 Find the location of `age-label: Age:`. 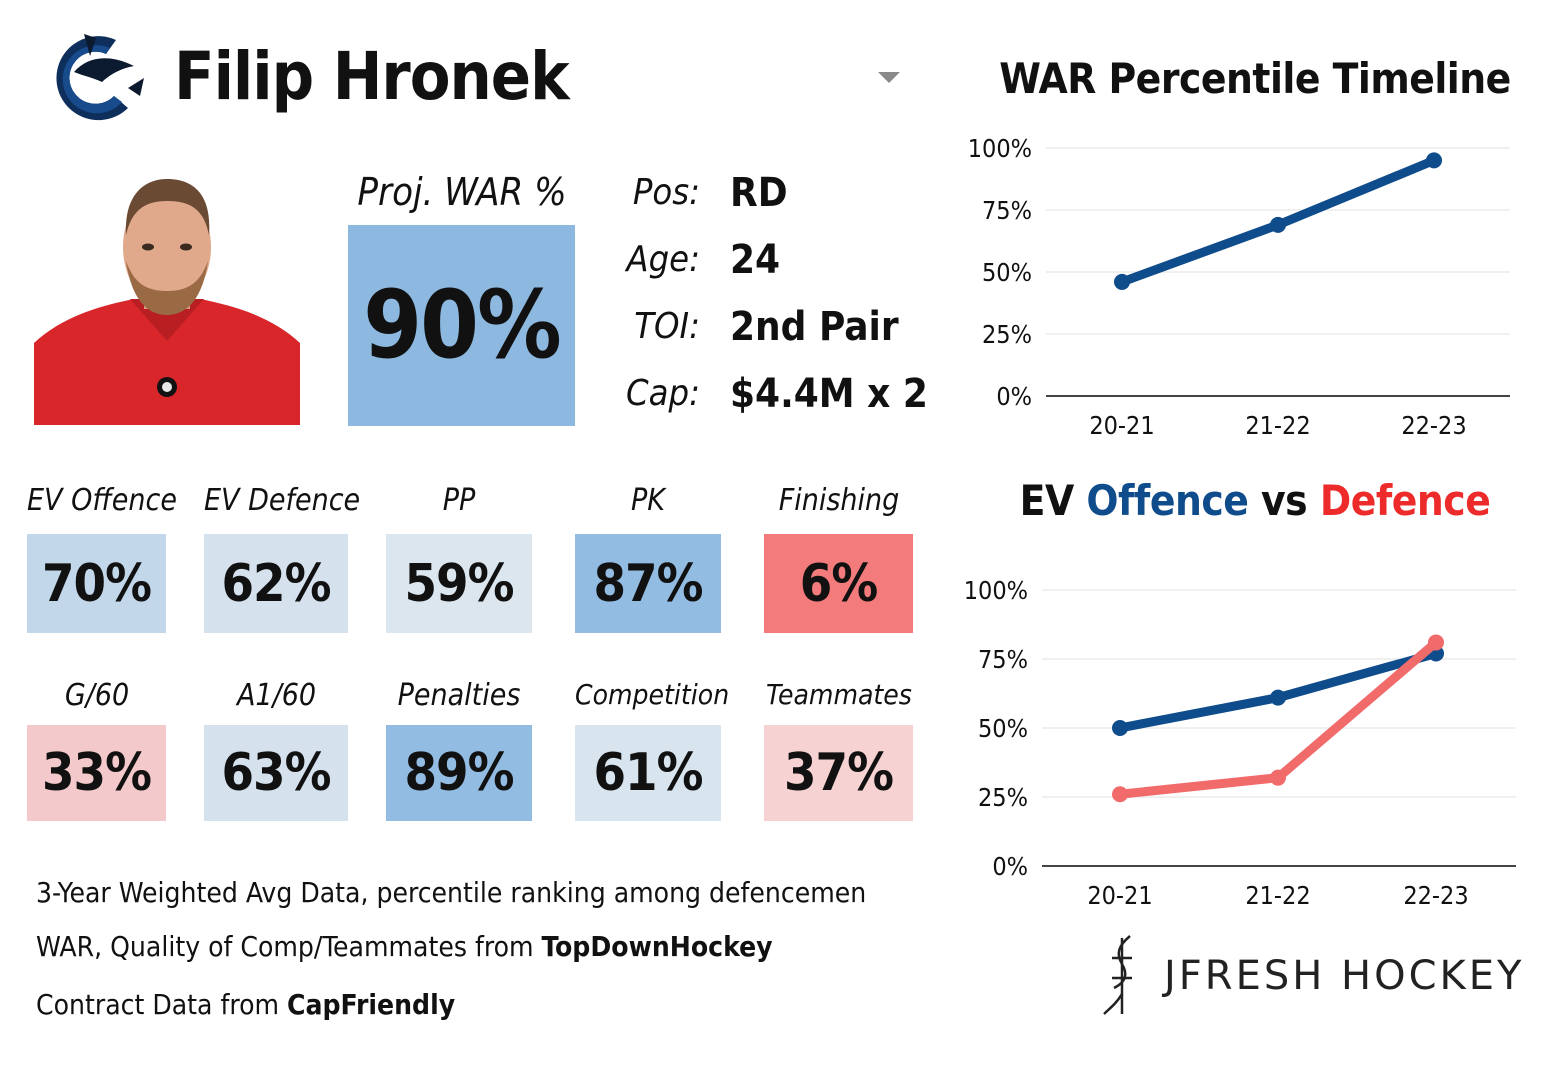

age-label: Age: is located at coordinates (663, 259).